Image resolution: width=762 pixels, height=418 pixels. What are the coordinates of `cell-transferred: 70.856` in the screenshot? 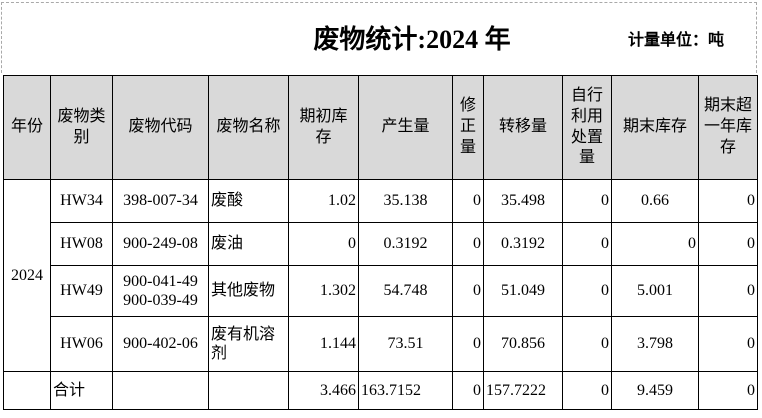 It's located at (523, 344).